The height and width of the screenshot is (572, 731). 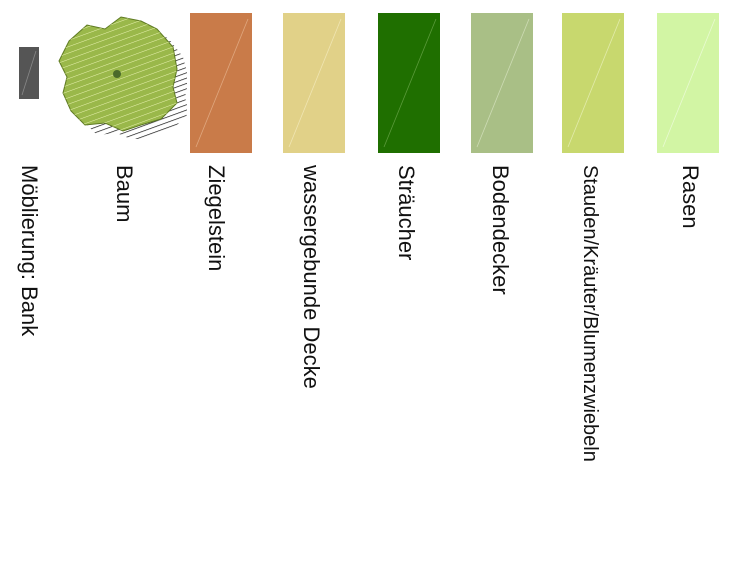 I want to click on legend-item-ziegelstein: Ziegelstein, so click(x=222, y=286).